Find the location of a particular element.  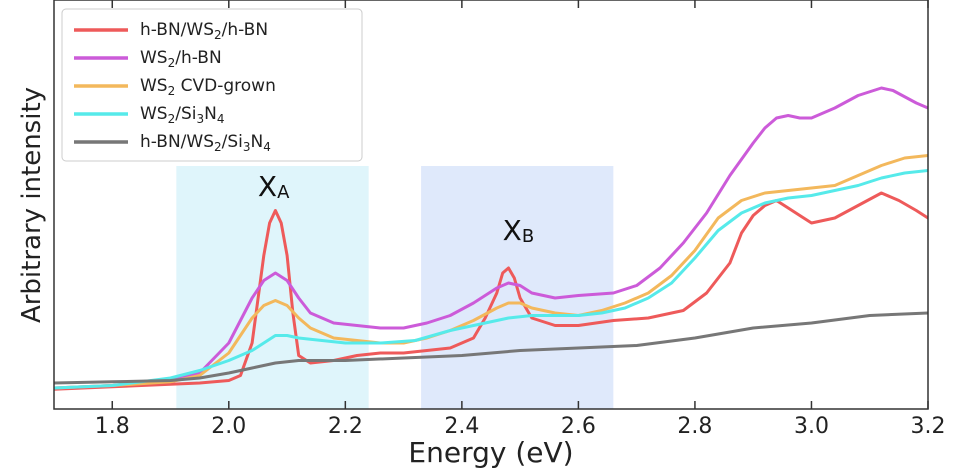

annotation-2: XB is located at coordinates (519, 230).